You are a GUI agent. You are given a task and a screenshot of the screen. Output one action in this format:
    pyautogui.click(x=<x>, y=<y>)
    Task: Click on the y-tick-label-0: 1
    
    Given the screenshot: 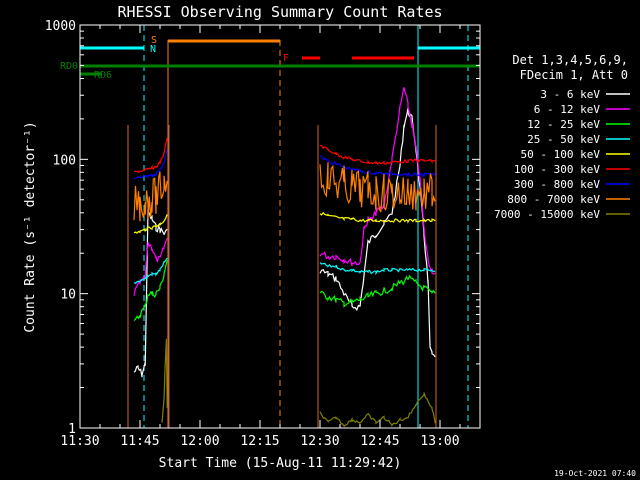 What is the action you would take?
    pyautogui.click(x=72, y=429)
    